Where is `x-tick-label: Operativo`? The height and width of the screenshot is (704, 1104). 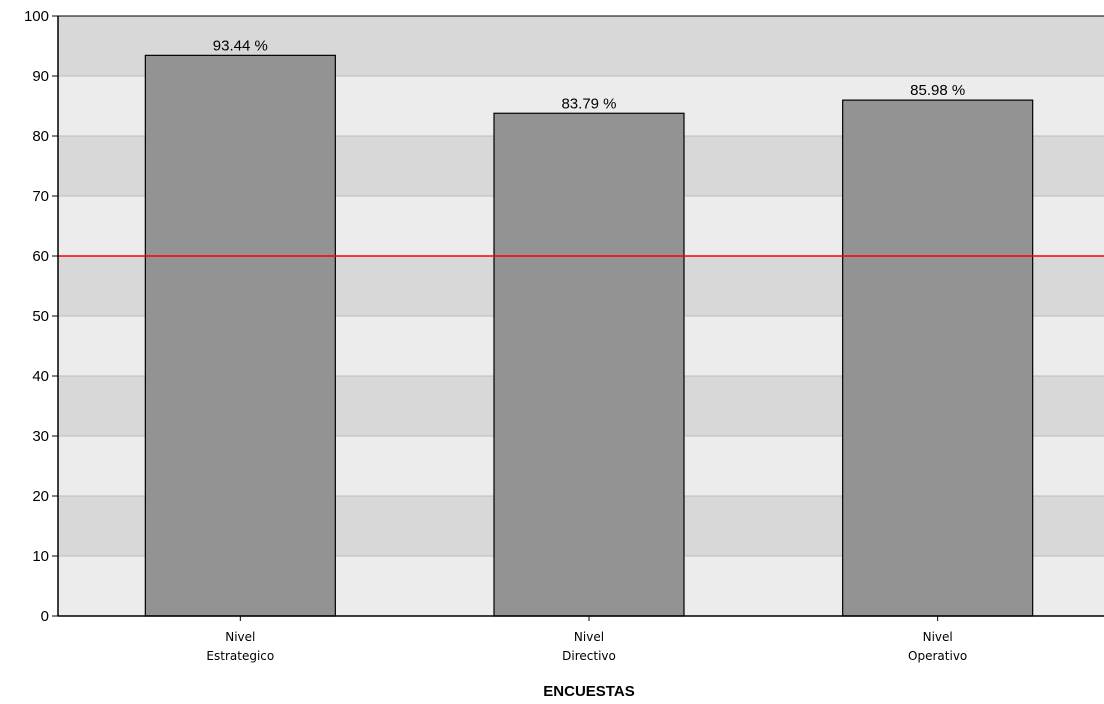
x-tick-label: Operativo is located at coordinates (937, 656).